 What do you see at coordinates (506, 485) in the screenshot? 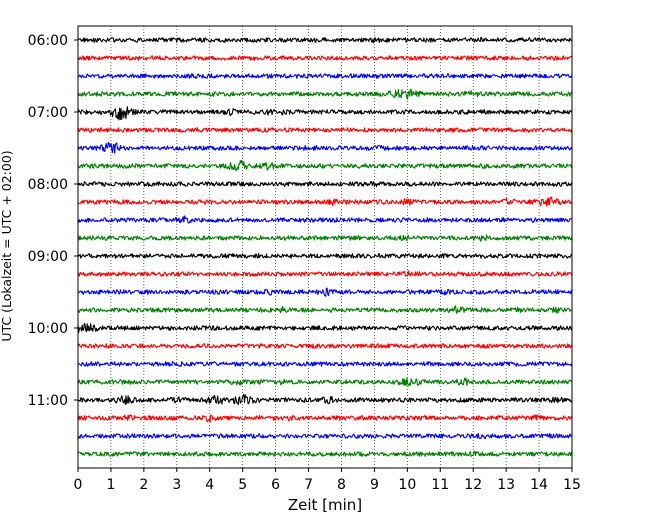
I see `x-tick-label: 13` at bounding box center [506, 485].